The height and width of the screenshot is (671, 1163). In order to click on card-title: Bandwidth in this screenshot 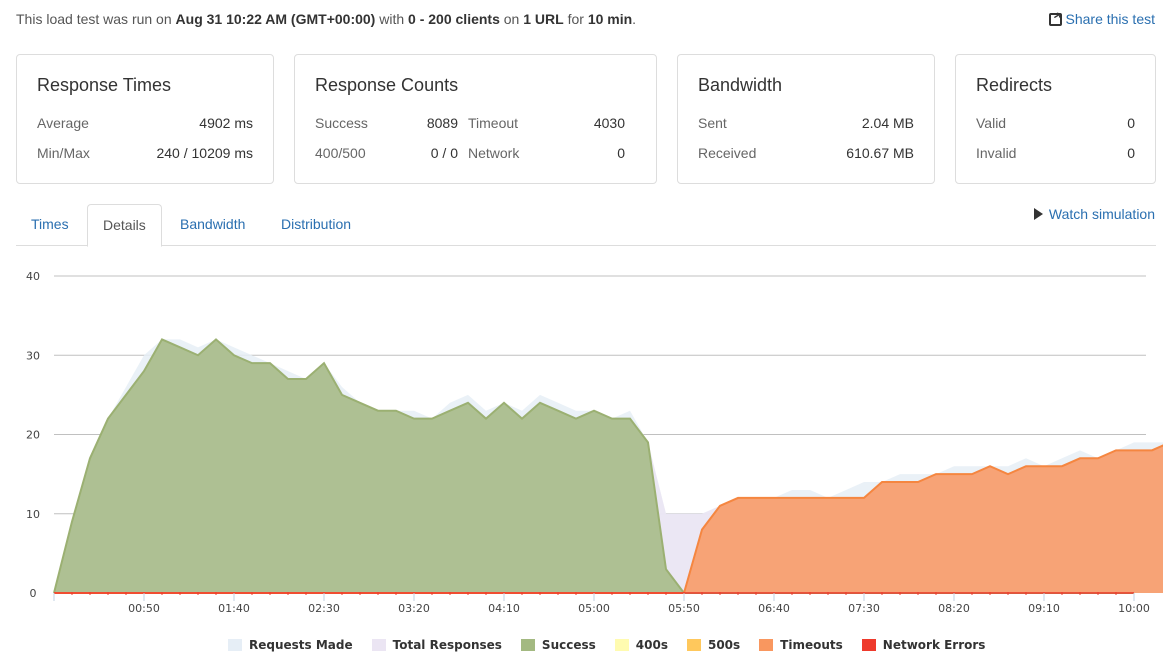, I will do `click(740, 85)`.